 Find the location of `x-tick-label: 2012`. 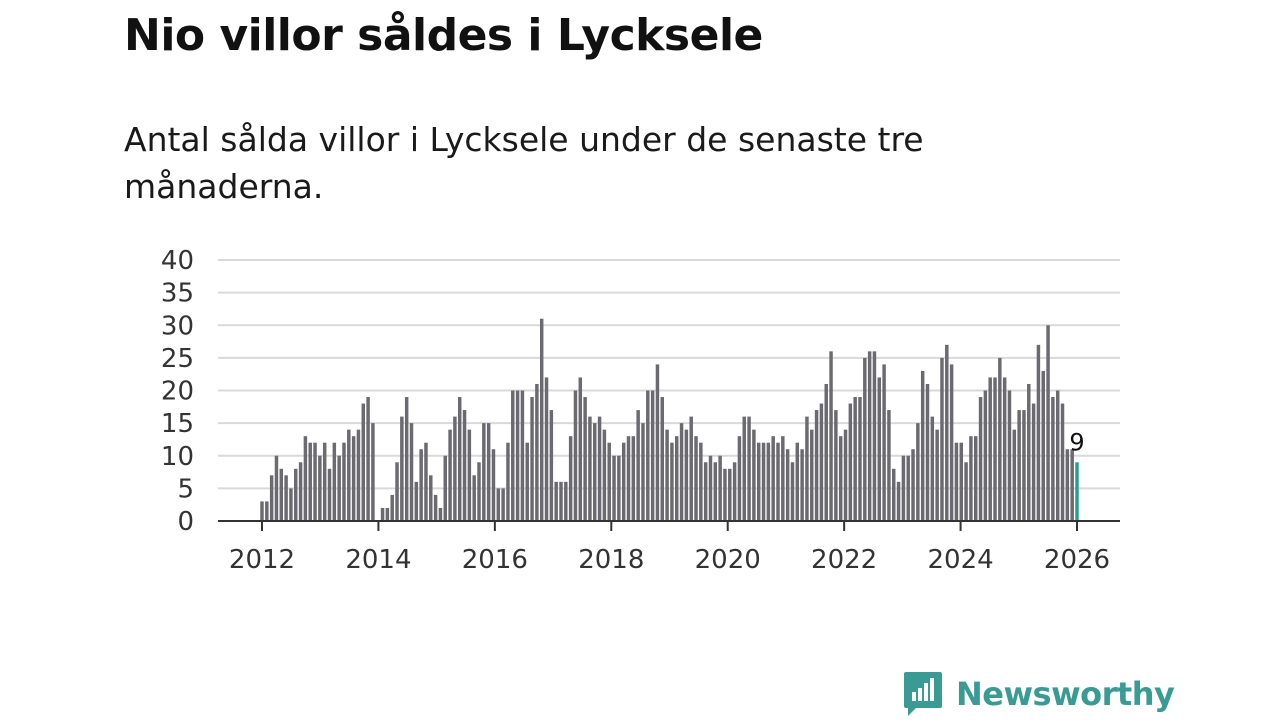

x-tick-label: 2012 is located at coordinates (262, 560).